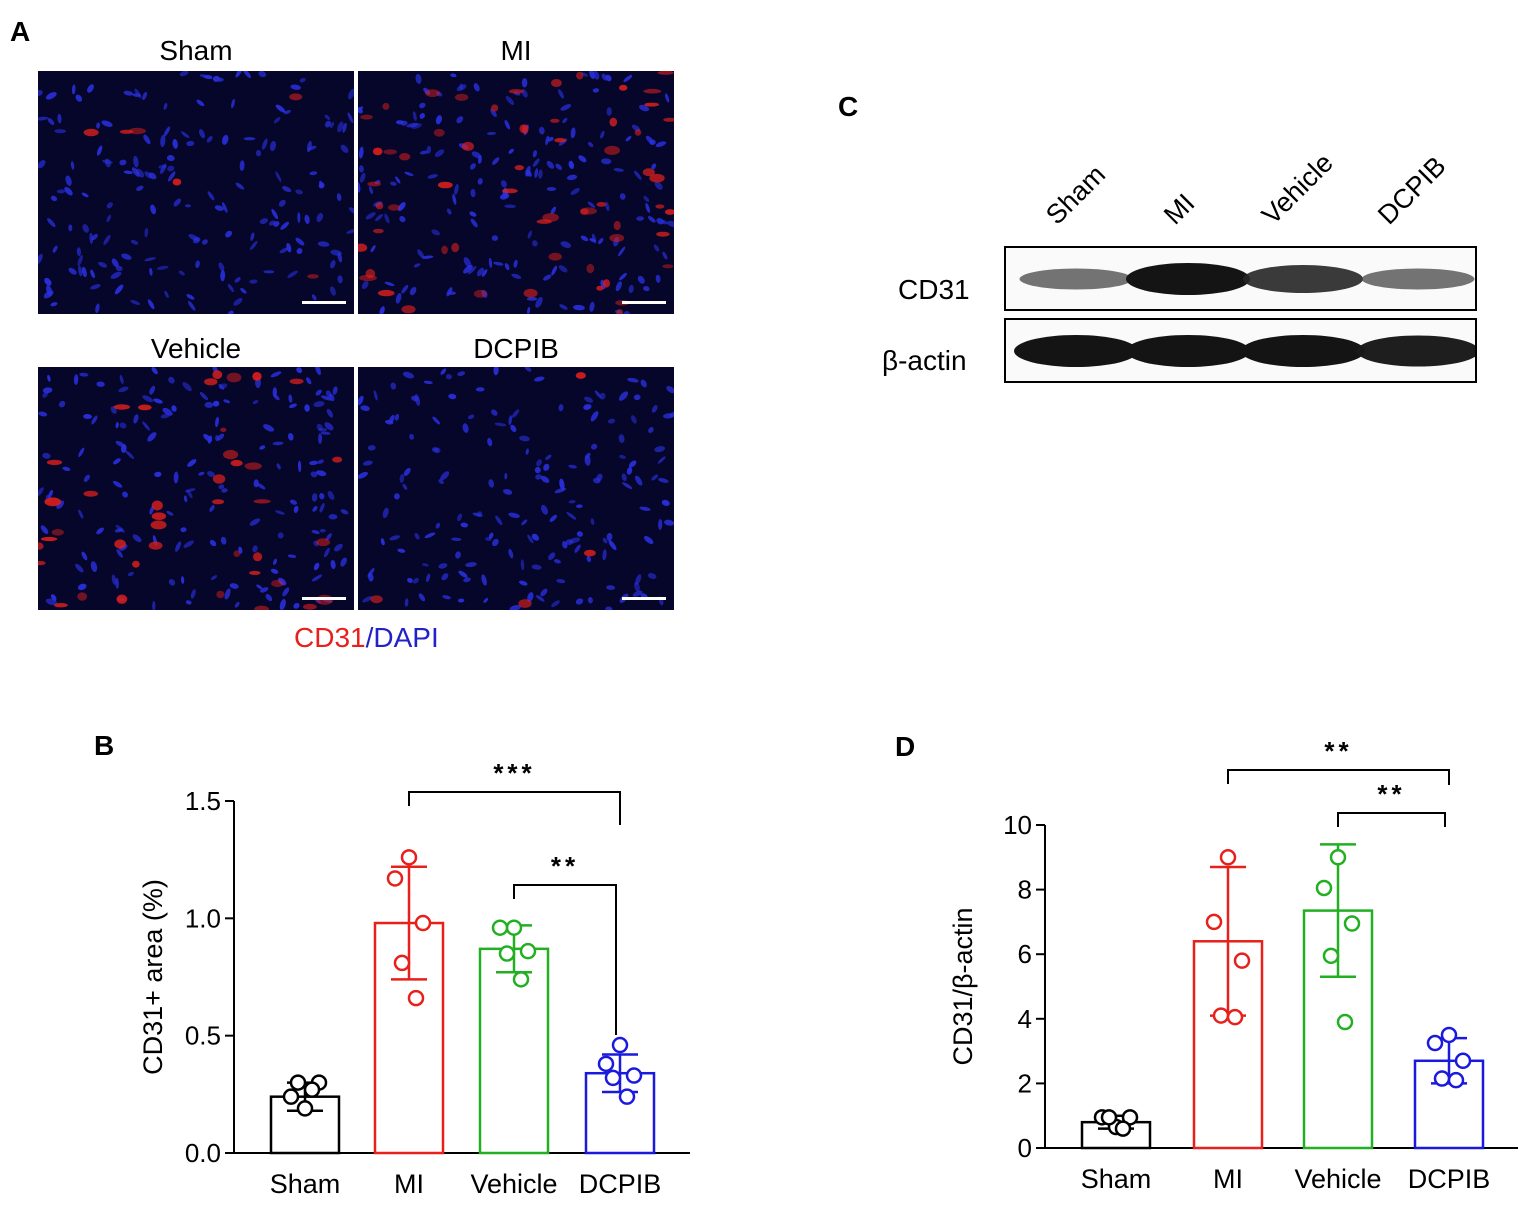 The image size is (1535, 1210). What do you see at coordinates (644, 302) in the screenshot?
I see `scale-bar` at bounding box center [644, 302].